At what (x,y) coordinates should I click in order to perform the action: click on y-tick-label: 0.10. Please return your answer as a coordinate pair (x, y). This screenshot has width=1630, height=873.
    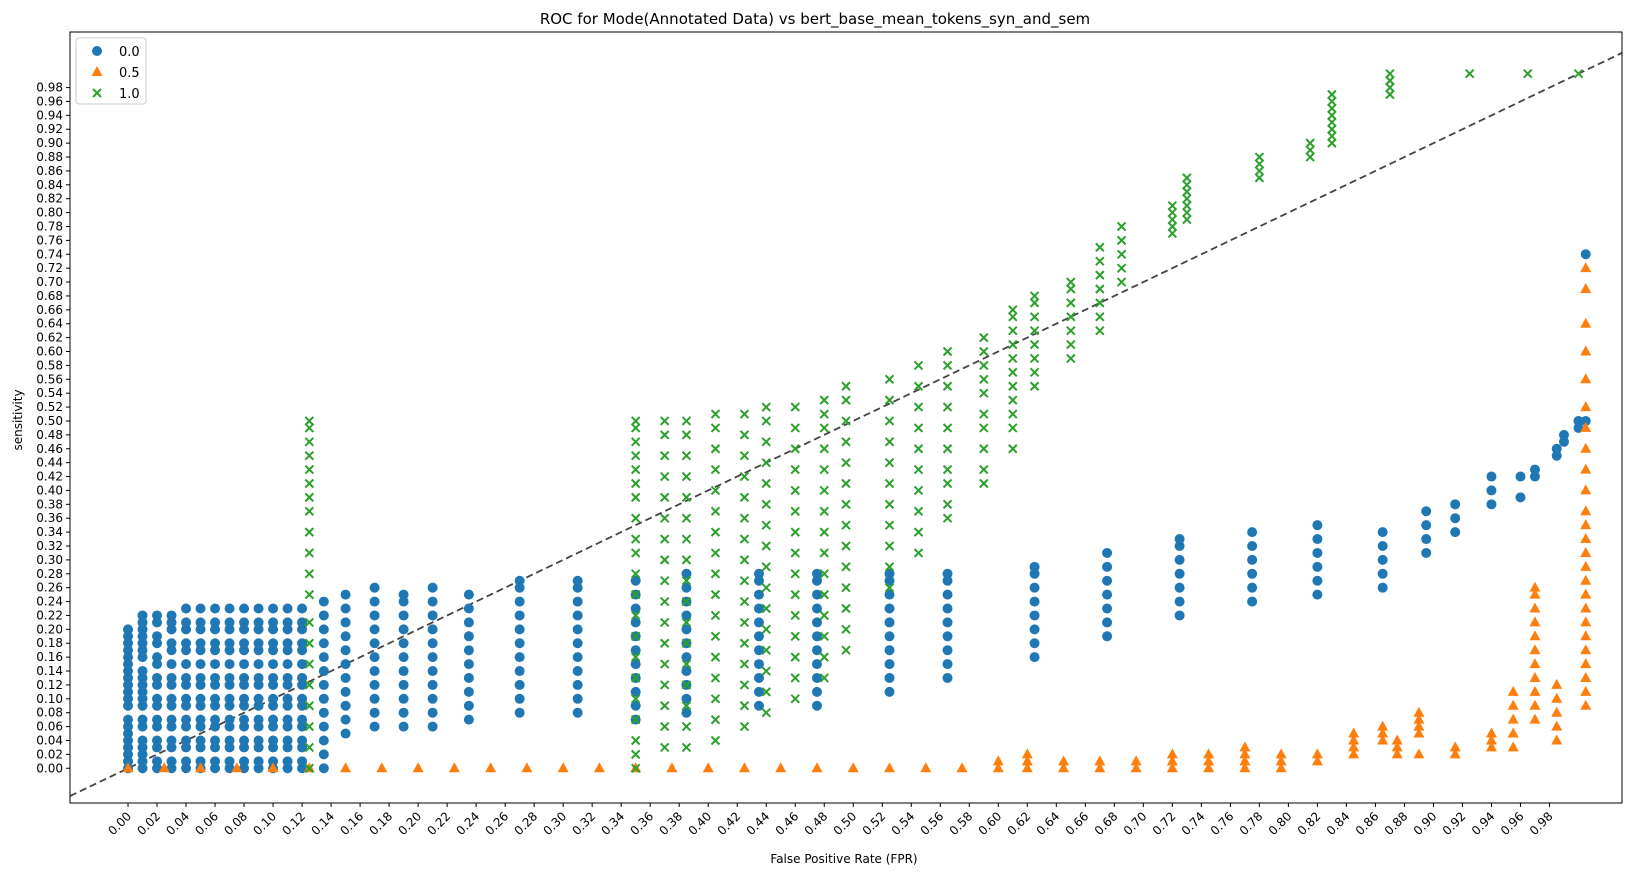
    Looking at the image, I should click on (49, 699).